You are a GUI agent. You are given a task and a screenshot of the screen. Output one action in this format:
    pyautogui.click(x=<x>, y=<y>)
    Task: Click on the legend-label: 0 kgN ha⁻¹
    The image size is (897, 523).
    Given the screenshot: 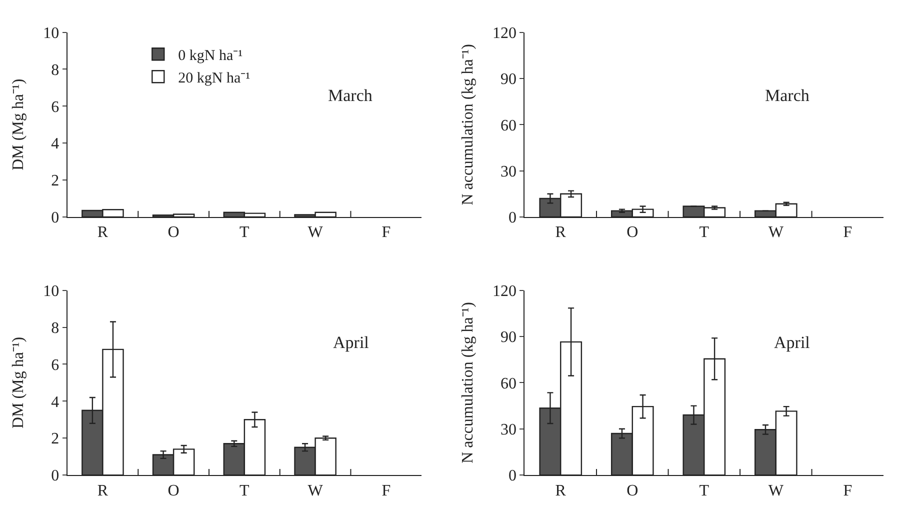 What is the action you would take?
    pyautogui.click(x=210, y=56)
    